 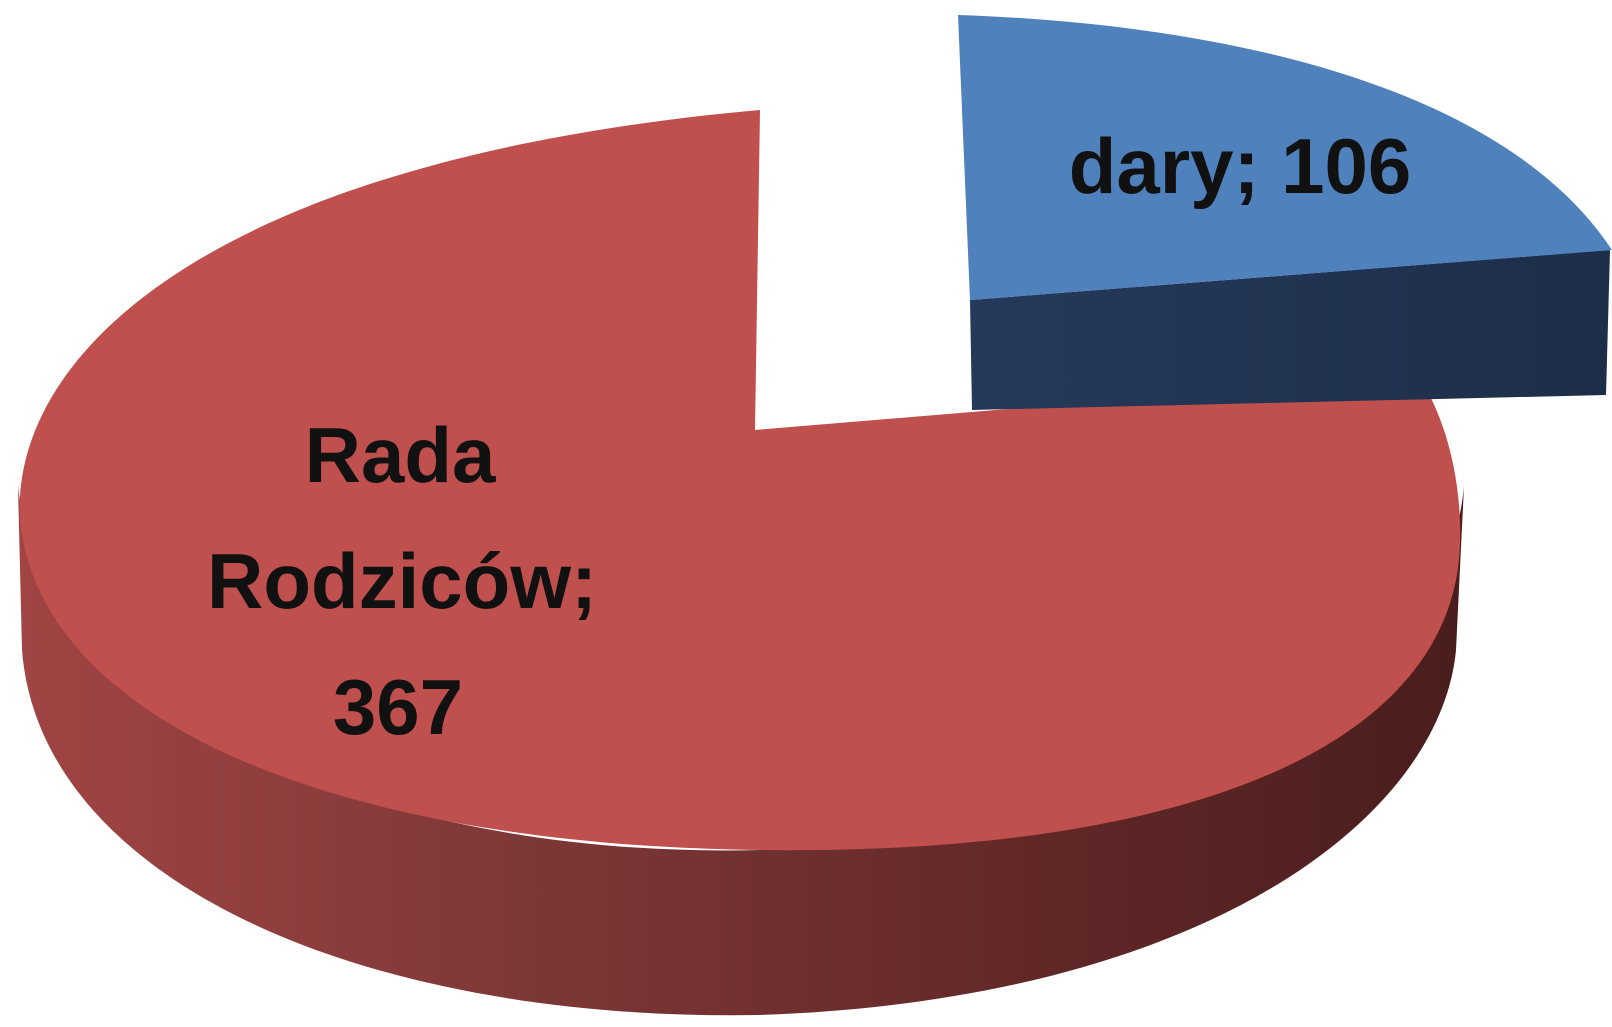 What do you see at coordinates (400, 455) in the screenshot?
I see `slice-rada-rodzicow-label-line-1: Rada` at bounding box center [400, 455].